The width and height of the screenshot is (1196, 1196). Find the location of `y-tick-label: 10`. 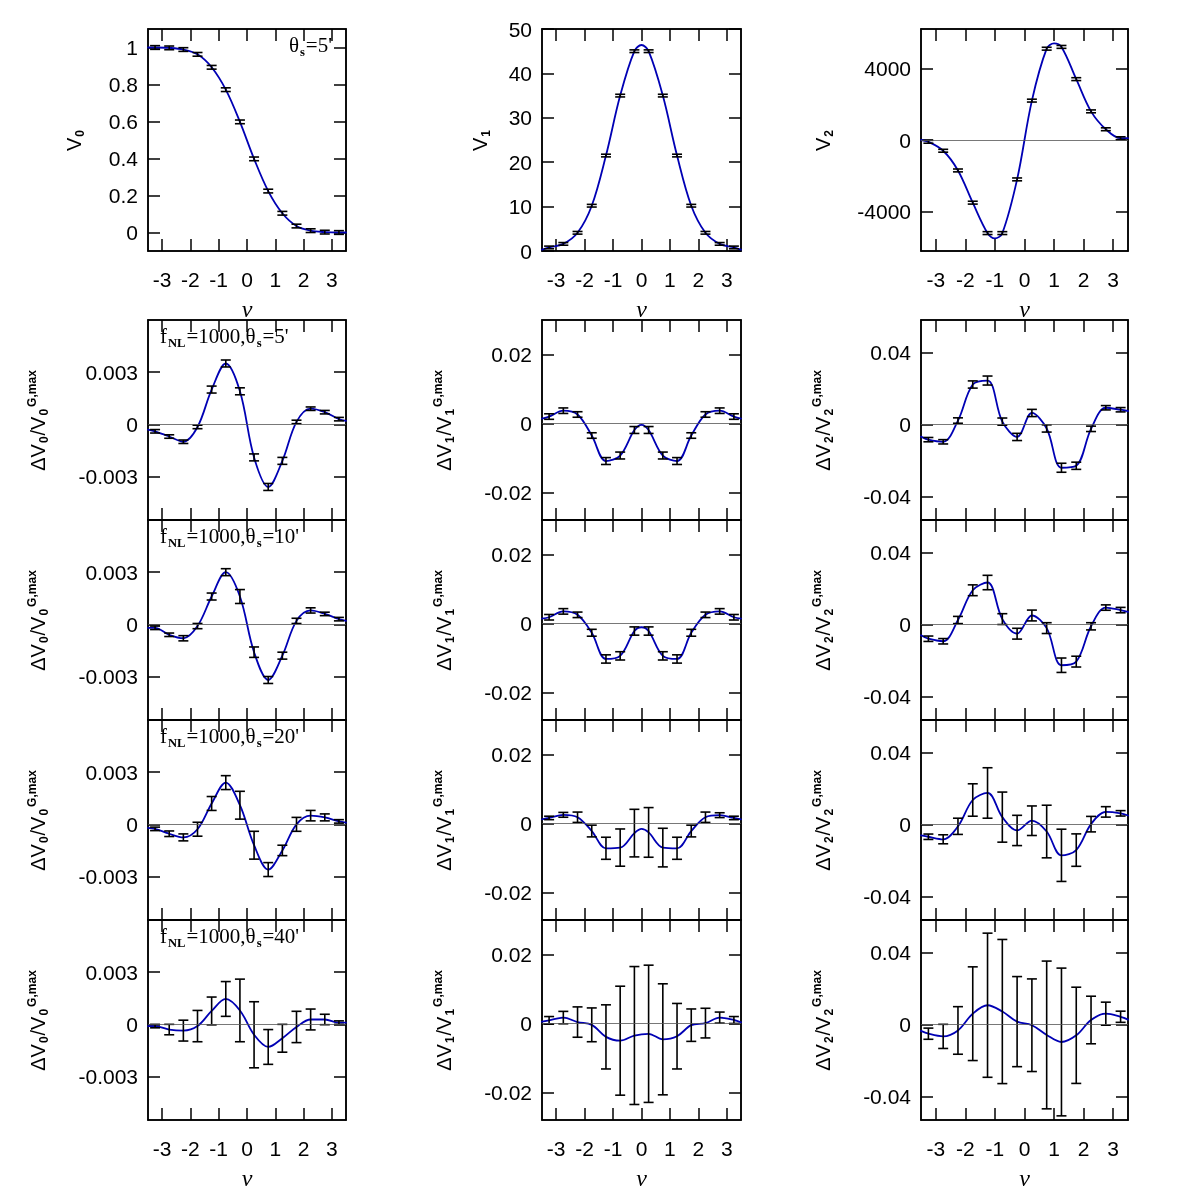

y-tick-label: 10 is located at coordinates (520, 207).